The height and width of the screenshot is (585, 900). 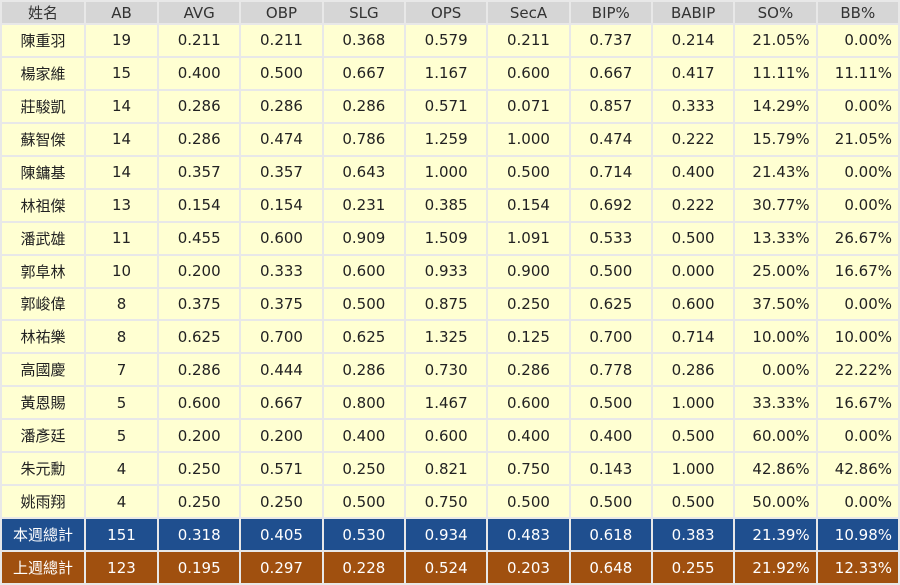 What do you see at coordinates (199, 12) in the screenshot?
I see `column-header: AVG` at bounding box center [199, 12].